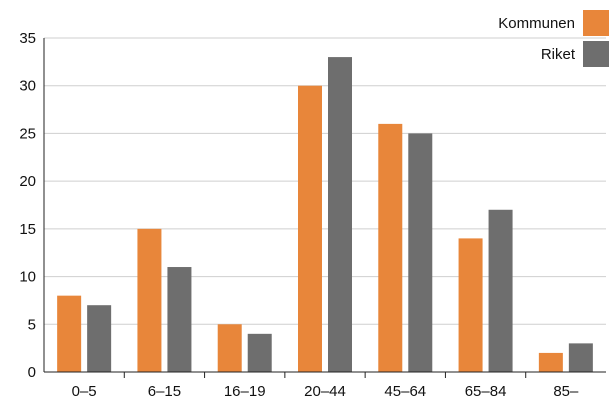 The image size is (611, 405). Describe the element at coordinates (27, 229) in the screenshot. I see `y-tick-label: 15` at that location.